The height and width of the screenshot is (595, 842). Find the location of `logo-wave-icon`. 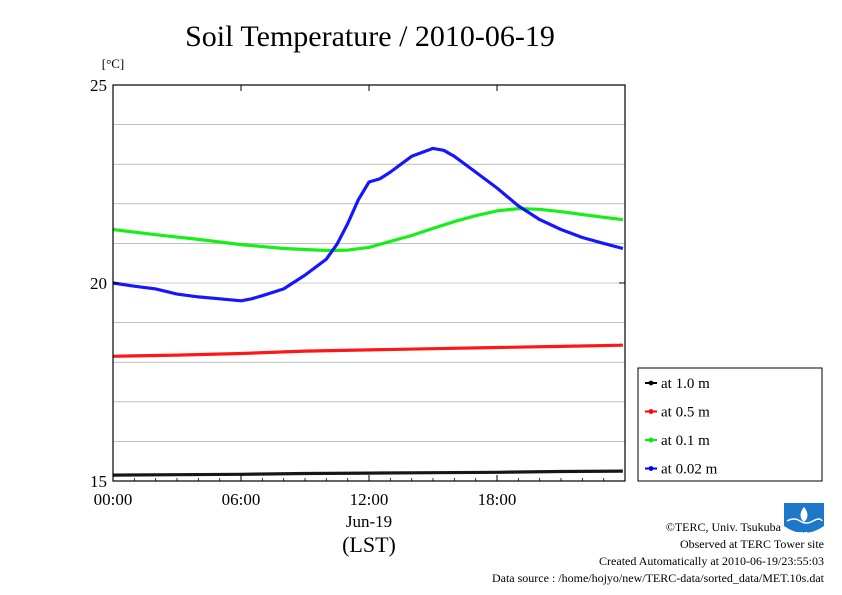

logo-wave-icon is located at coordinates (804, 521).